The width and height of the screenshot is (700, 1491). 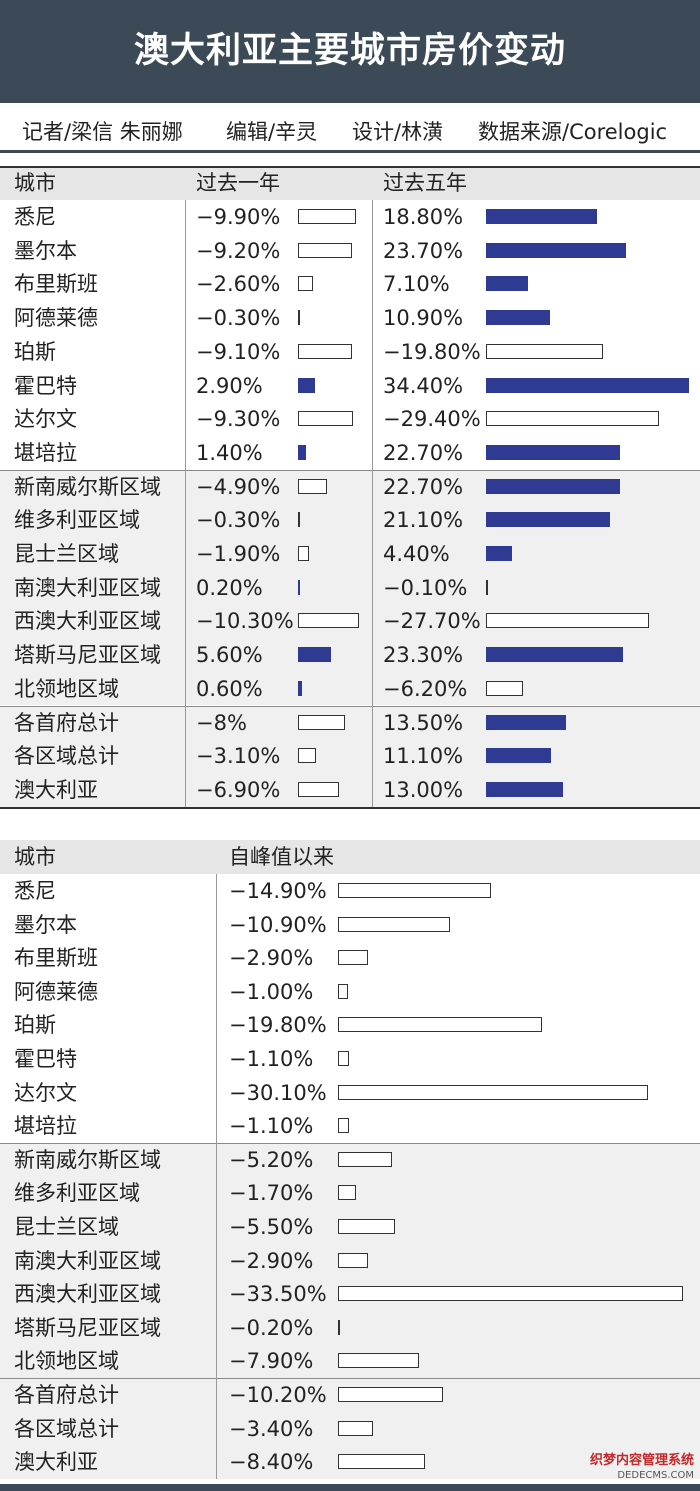 What do you see at coordinates (350, 151) in the screenshot?
I see `credits-divider` at bounding box center [350, 151].